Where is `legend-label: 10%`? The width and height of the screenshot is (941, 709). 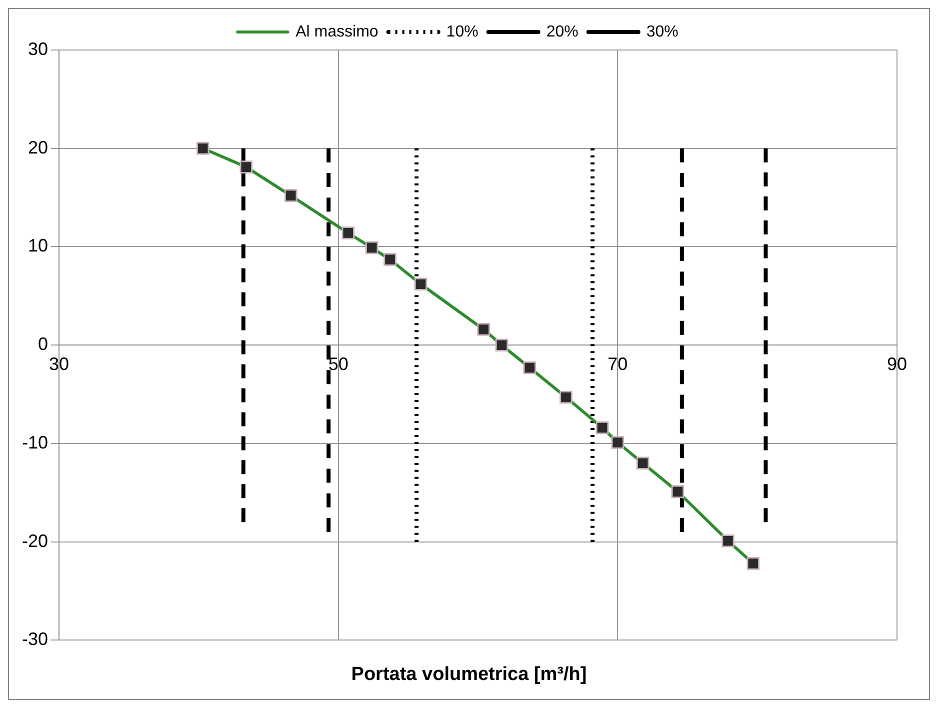 legend-label: 10% is located at coordinates (462, 31).